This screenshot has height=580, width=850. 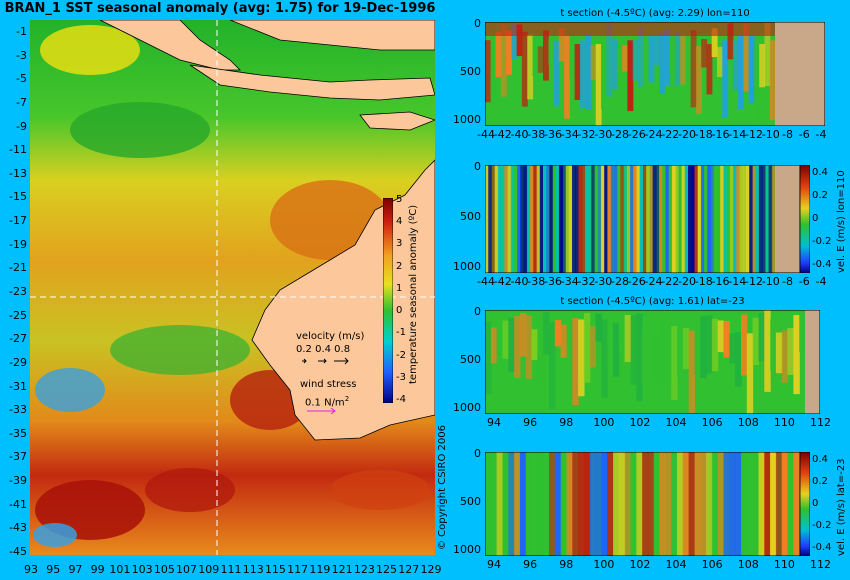 What do you see at coordinates (18, 433) in the screenshot?
I see `lat-tick-label: -35` at bounding box center [18, 433].